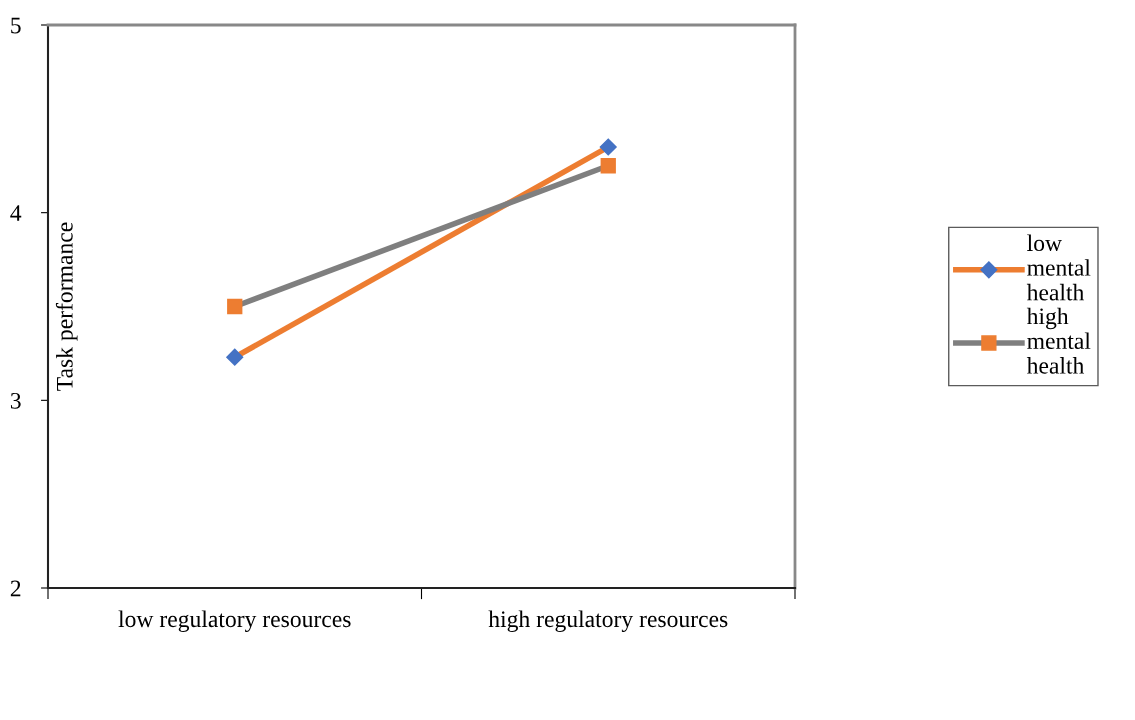  What do you see at coordinates (16, 25) in the screenshot?
I see `y-tick-label: 5` at bounding box center [16, 25].